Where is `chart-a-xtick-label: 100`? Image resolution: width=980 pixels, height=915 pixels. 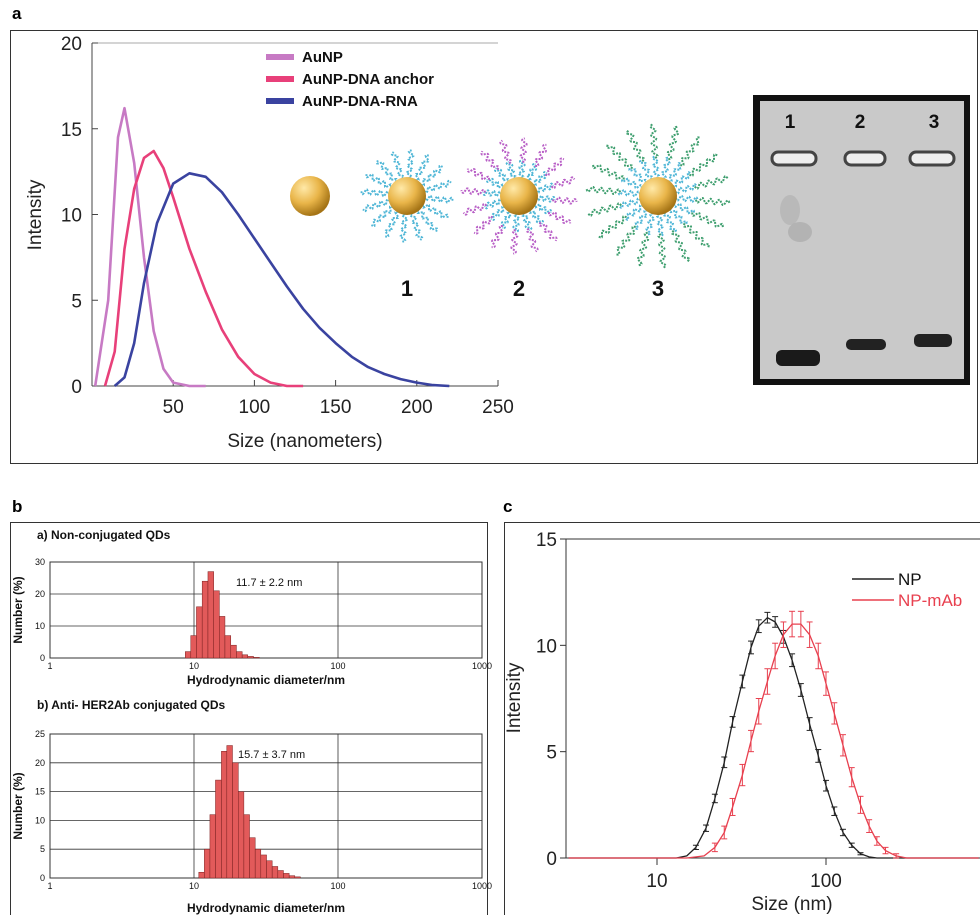
chart-a-xtick-label: 100 is located at coordinates (255, 407).